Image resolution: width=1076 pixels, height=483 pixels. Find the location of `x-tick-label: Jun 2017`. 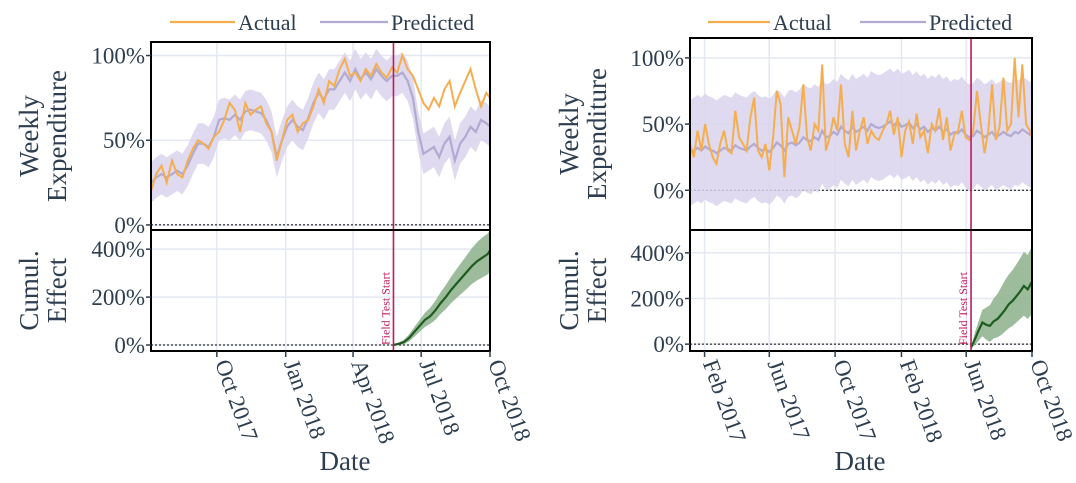

x-tick-label: Jun 2017 is located at coordinates (789, 399).